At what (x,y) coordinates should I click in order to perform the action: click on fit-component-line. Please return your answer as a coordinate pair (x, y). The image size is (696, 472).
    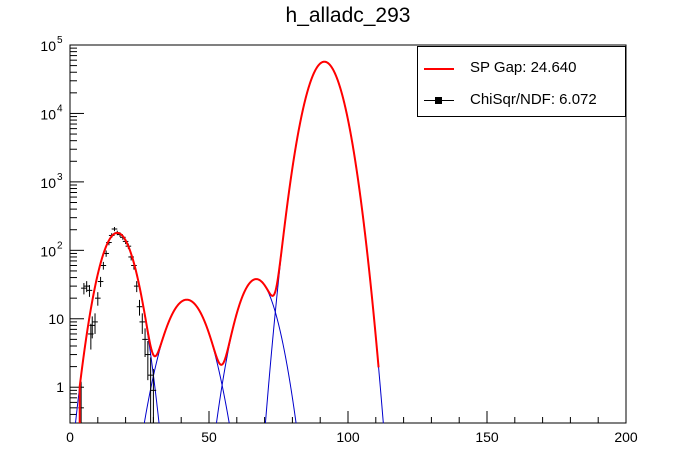
    Looking at the image, I should click on (256, 351).